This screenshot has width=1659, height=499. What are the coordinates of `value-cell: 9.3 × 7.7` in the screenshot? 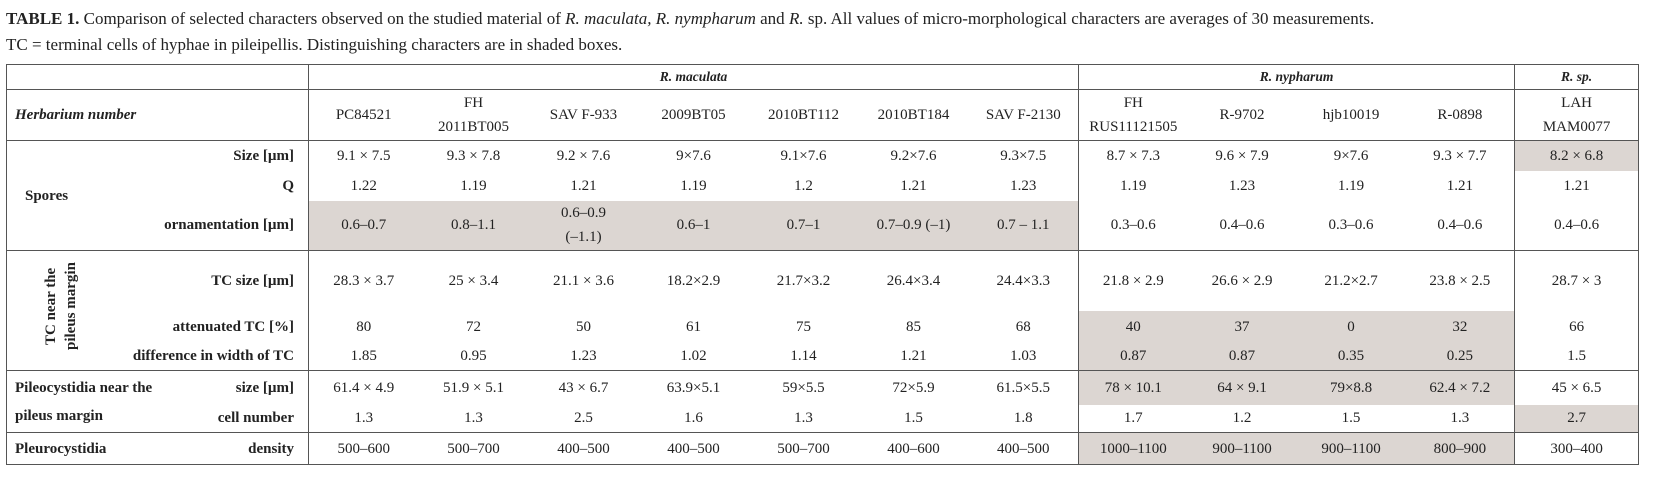 It's located at (1460, 155).